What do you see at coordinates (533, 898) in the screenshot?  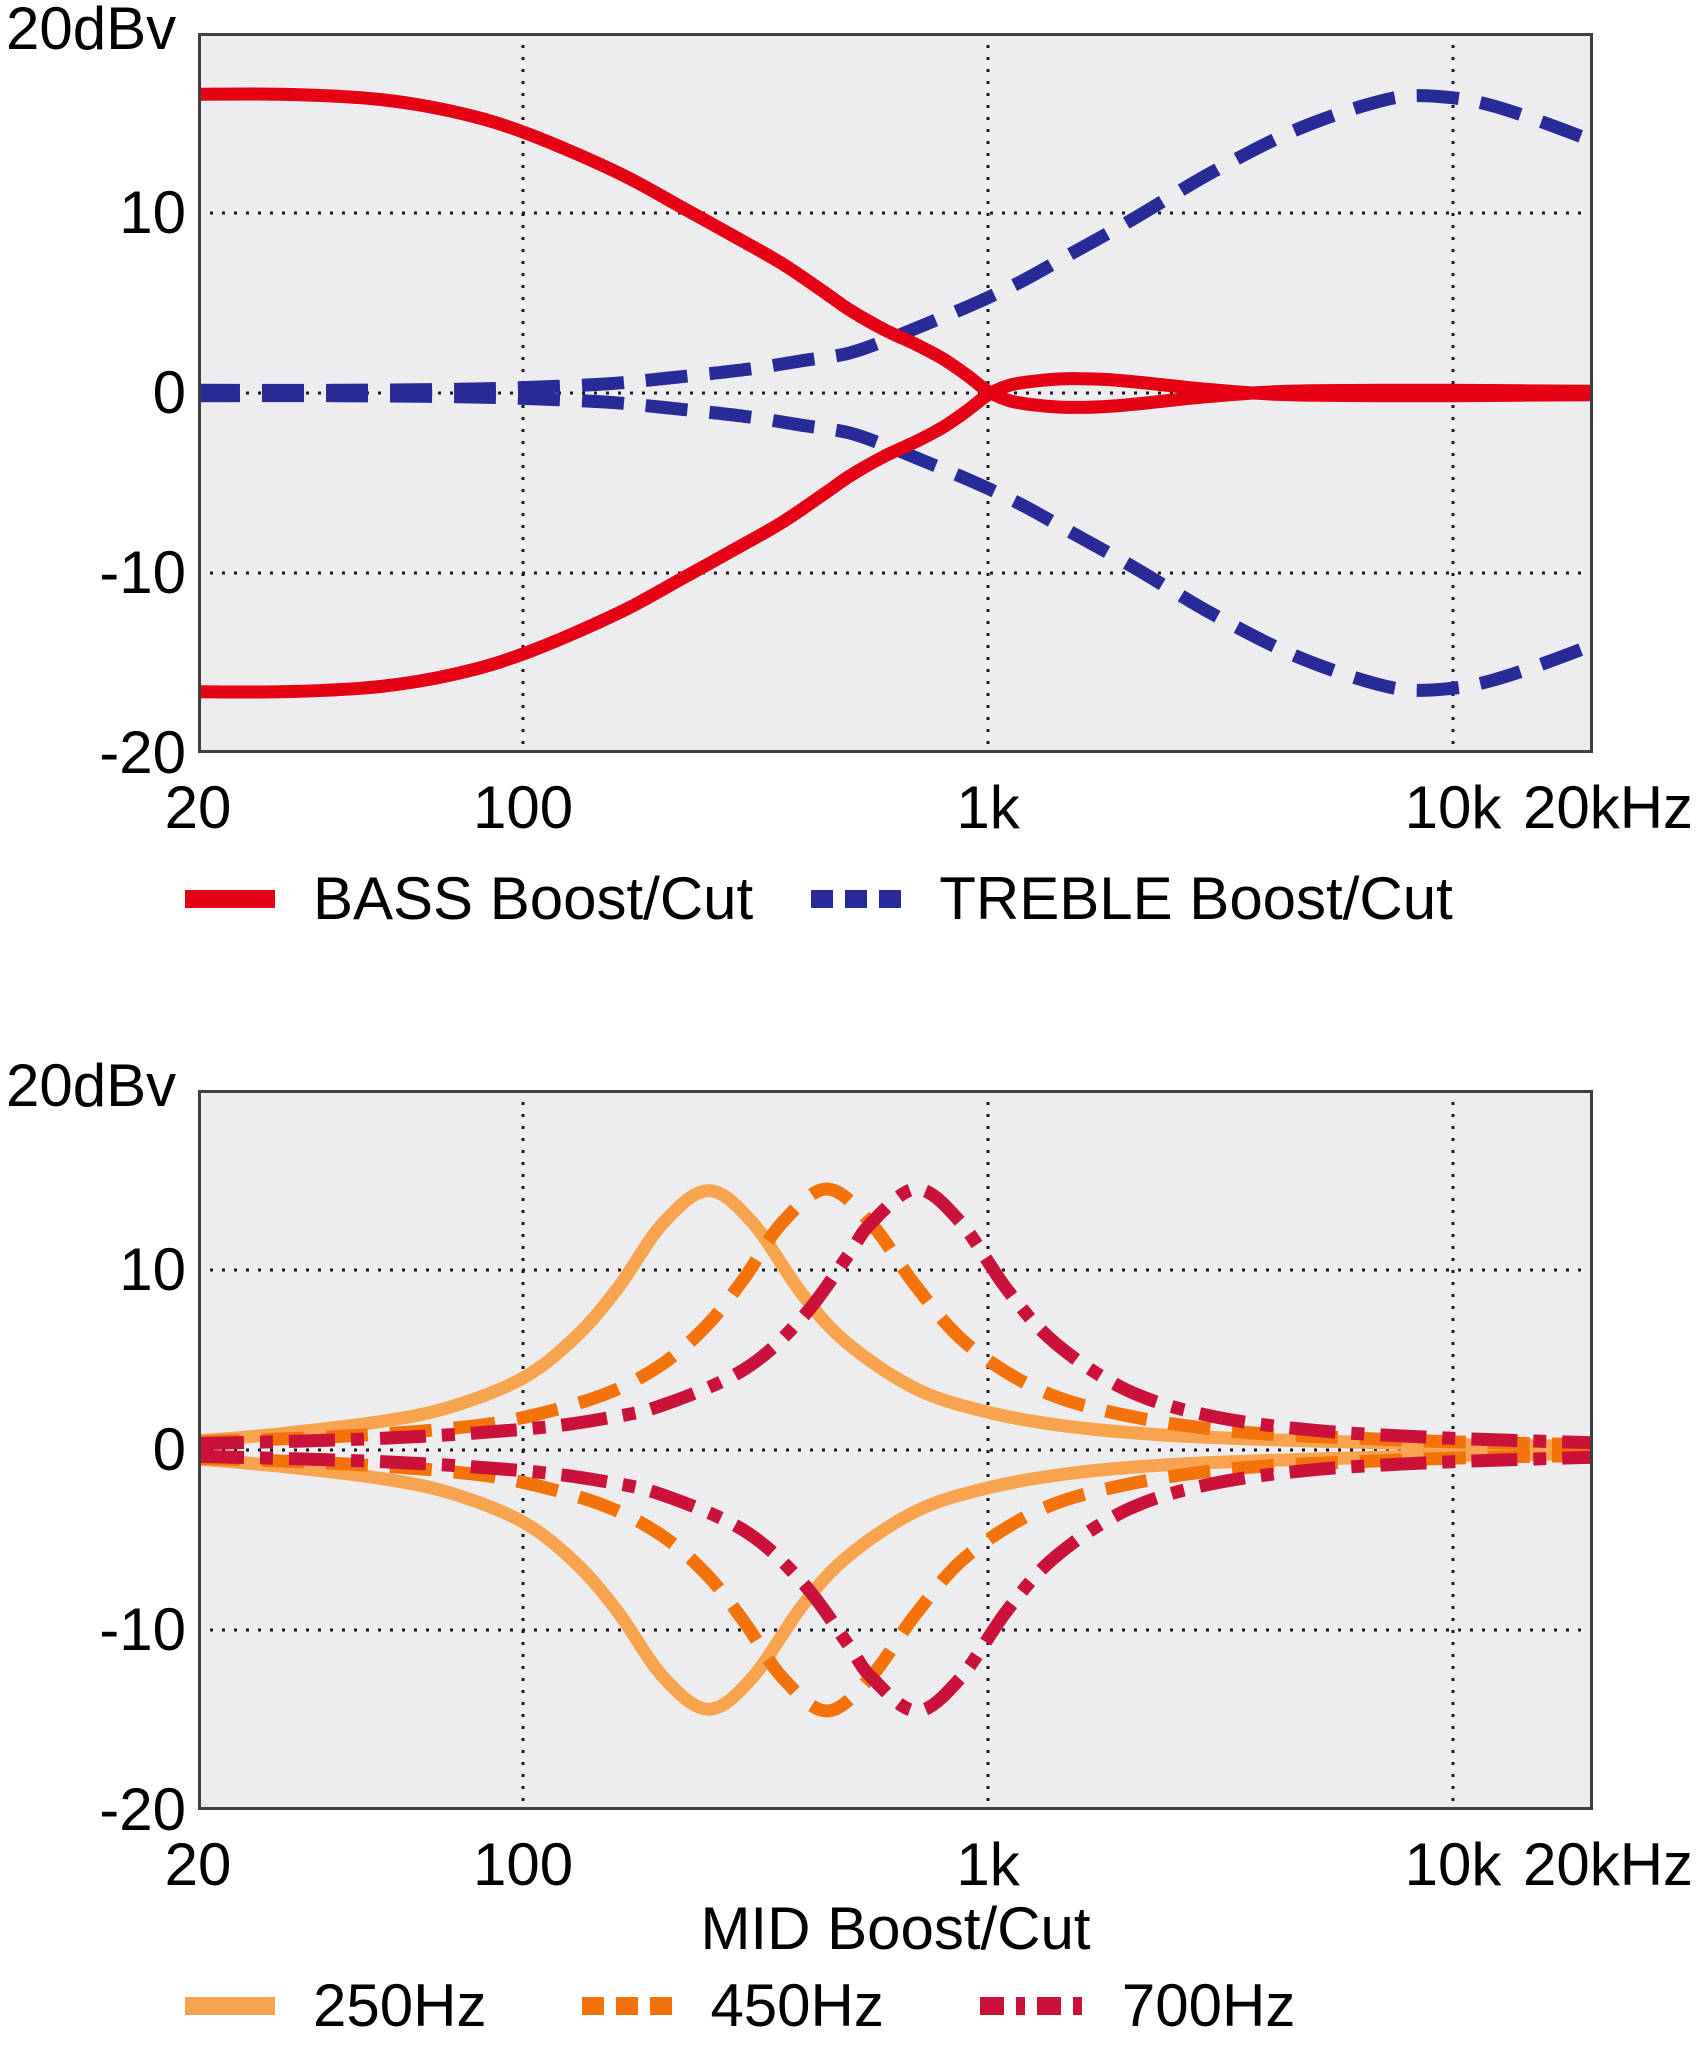 I see `legend-label: BASS Boost/Cut` at bounding box center [533, 898].